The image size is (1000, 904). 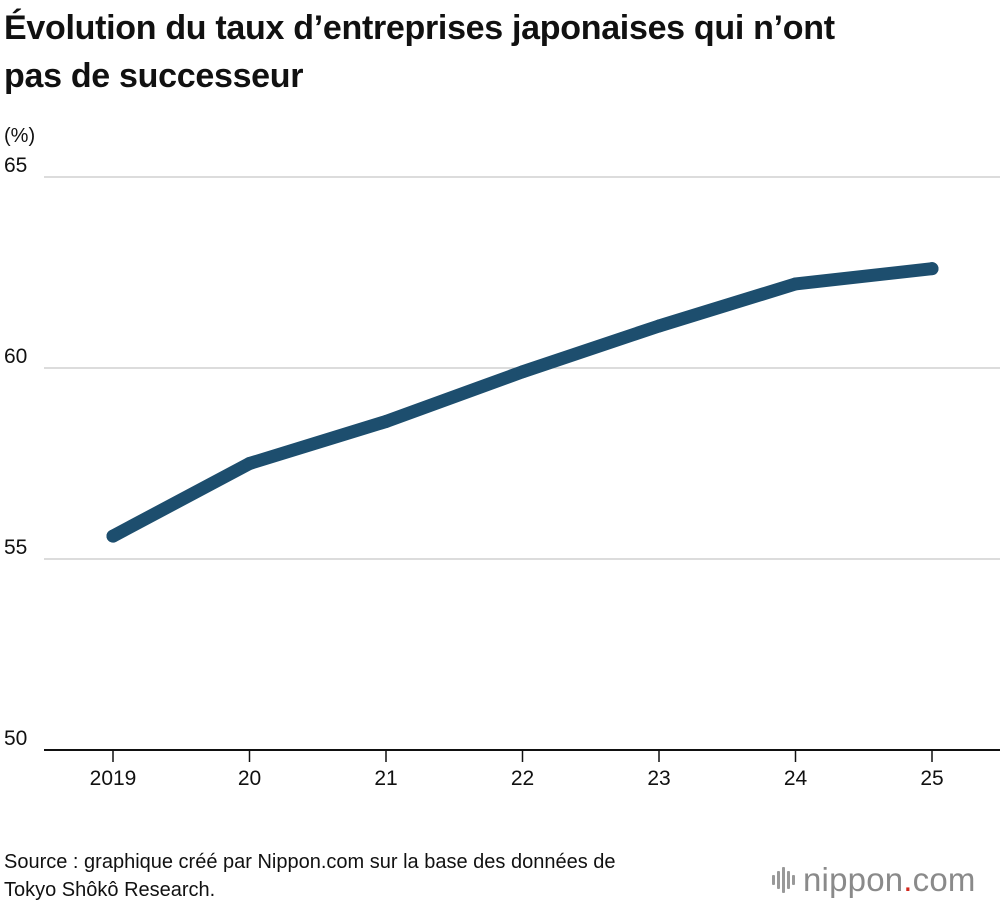 I want to click on x-tick-label: 23, so click(x=658, y=778).